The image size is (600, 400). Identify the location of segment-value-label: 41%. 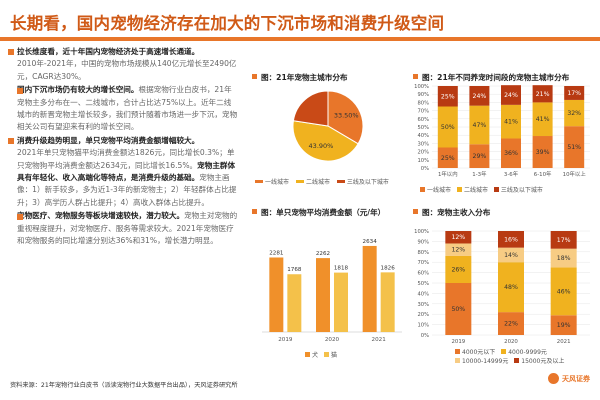
(511, 122).